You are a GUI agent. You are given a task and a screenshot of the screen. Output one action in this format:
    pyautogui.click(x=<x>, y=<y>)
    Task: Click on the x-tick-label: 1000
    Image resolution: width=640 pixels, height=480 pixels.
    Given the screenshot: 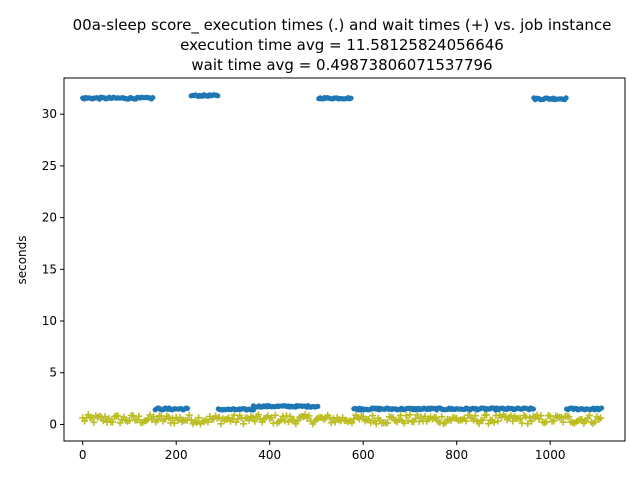 What is the action you would take?
    pyautogui.click(x=550, y=455)
    